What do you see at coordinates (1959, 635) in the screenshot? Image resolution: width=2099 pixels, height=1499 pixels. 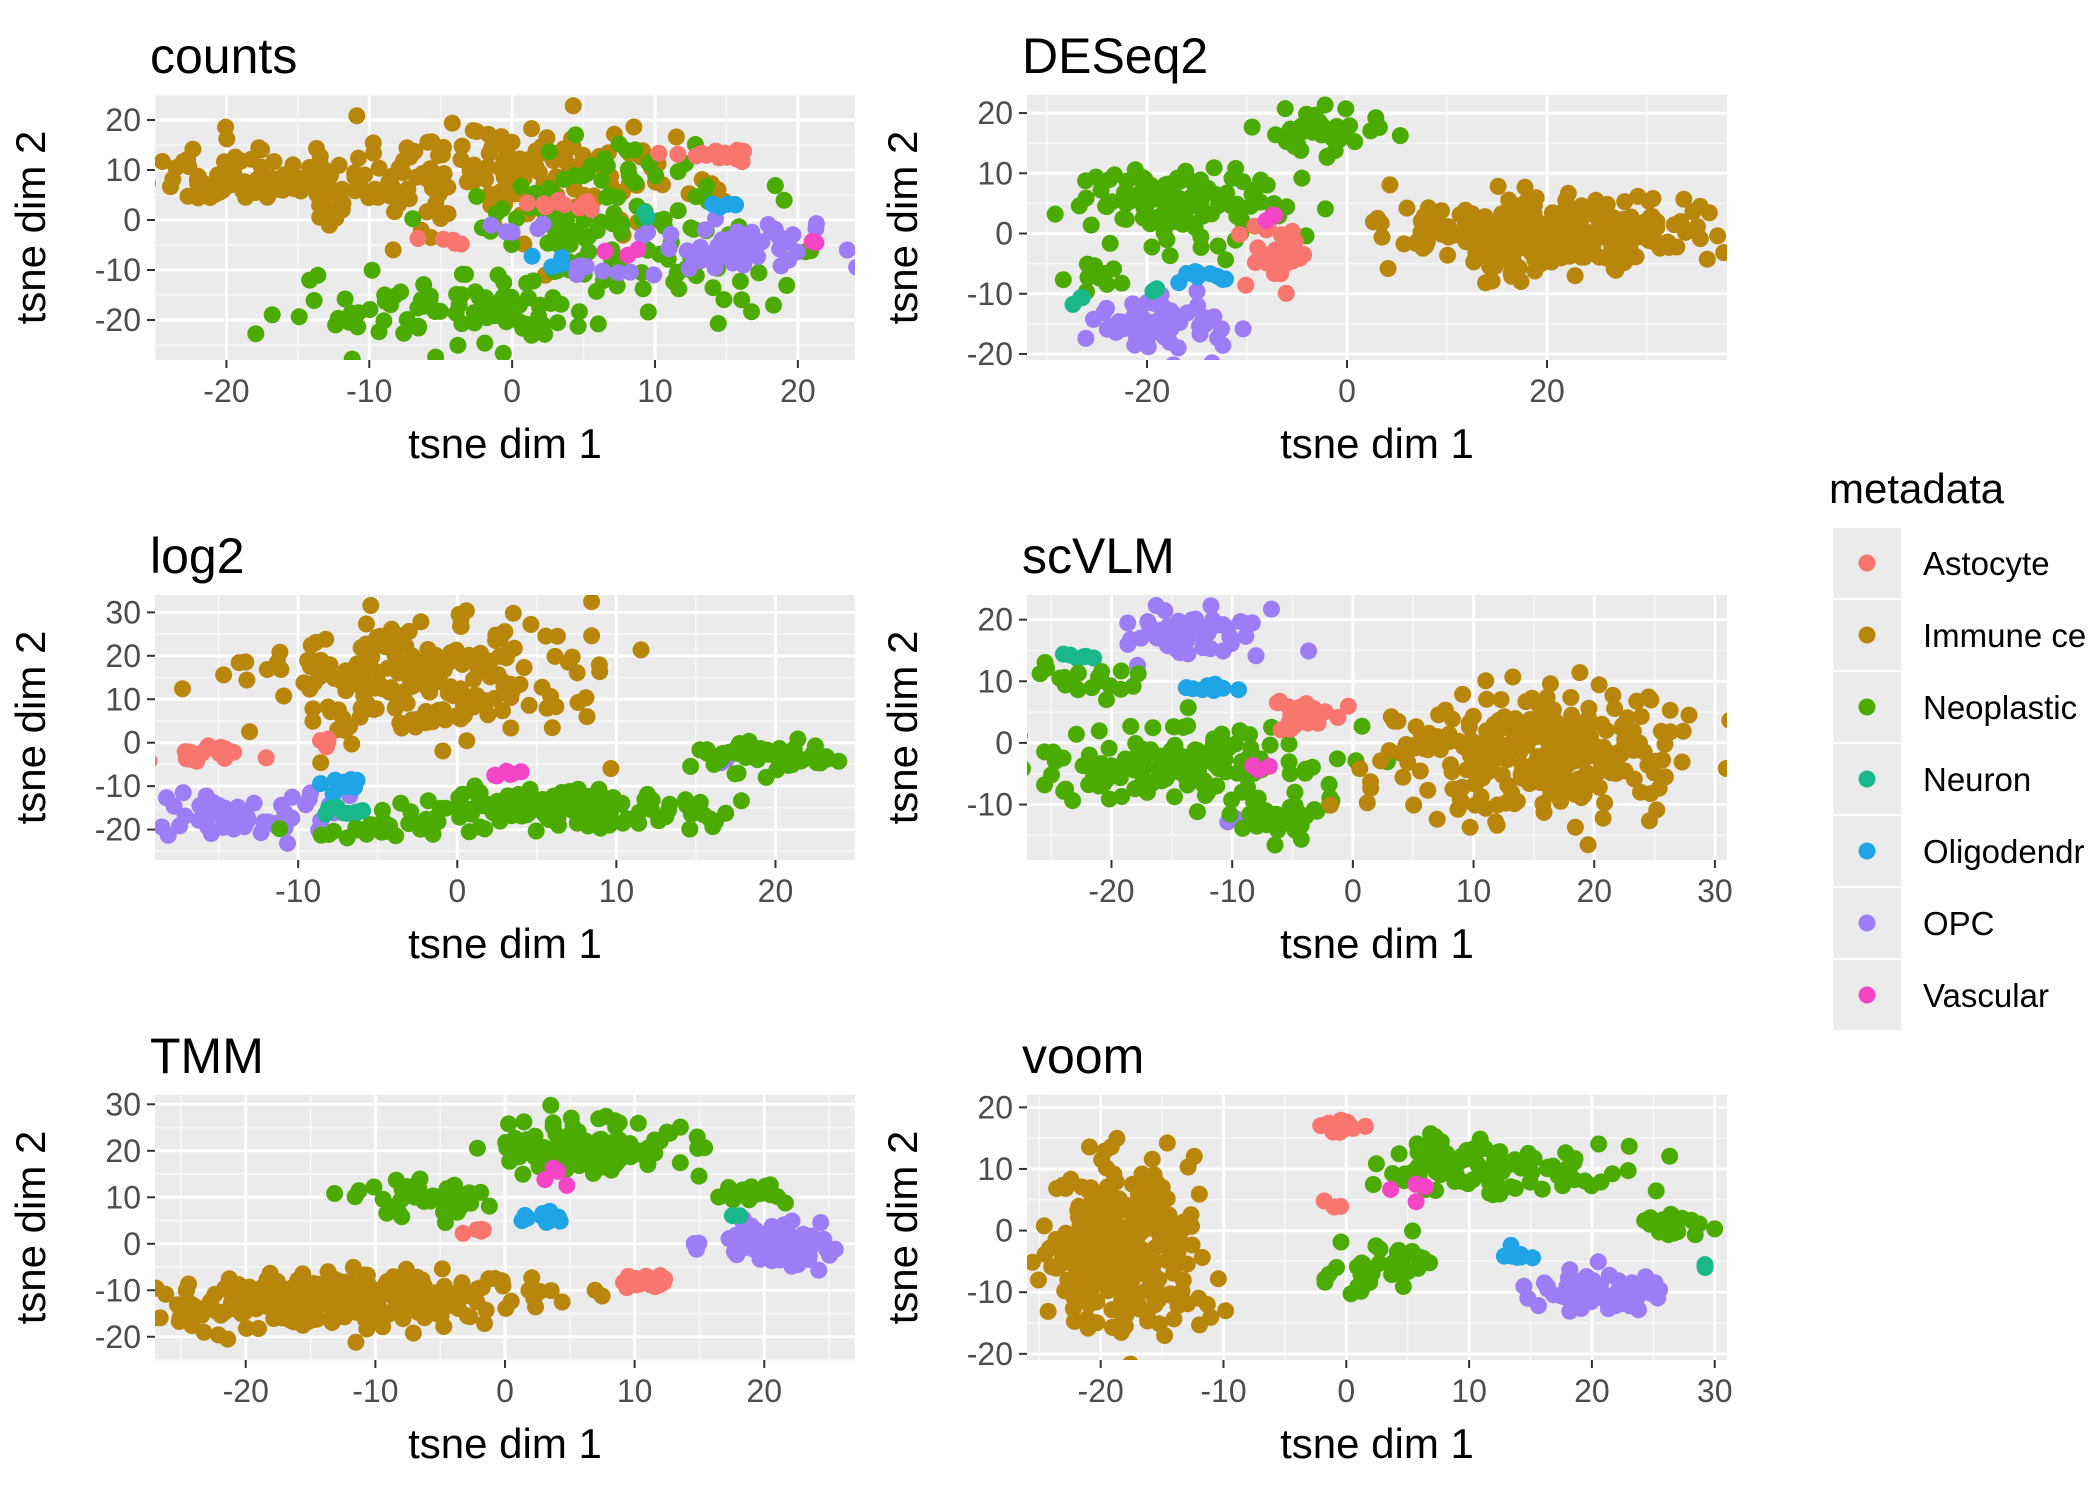 I see `legend-item-immune-ce: Immune ce` at bounding box center [1959, 635].